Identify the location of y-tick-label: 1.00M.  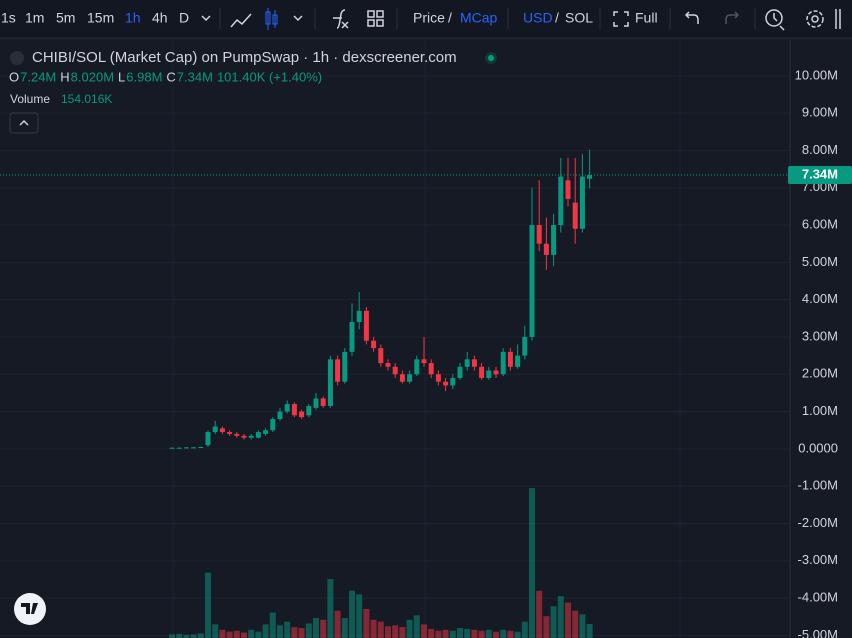
(820, 410).